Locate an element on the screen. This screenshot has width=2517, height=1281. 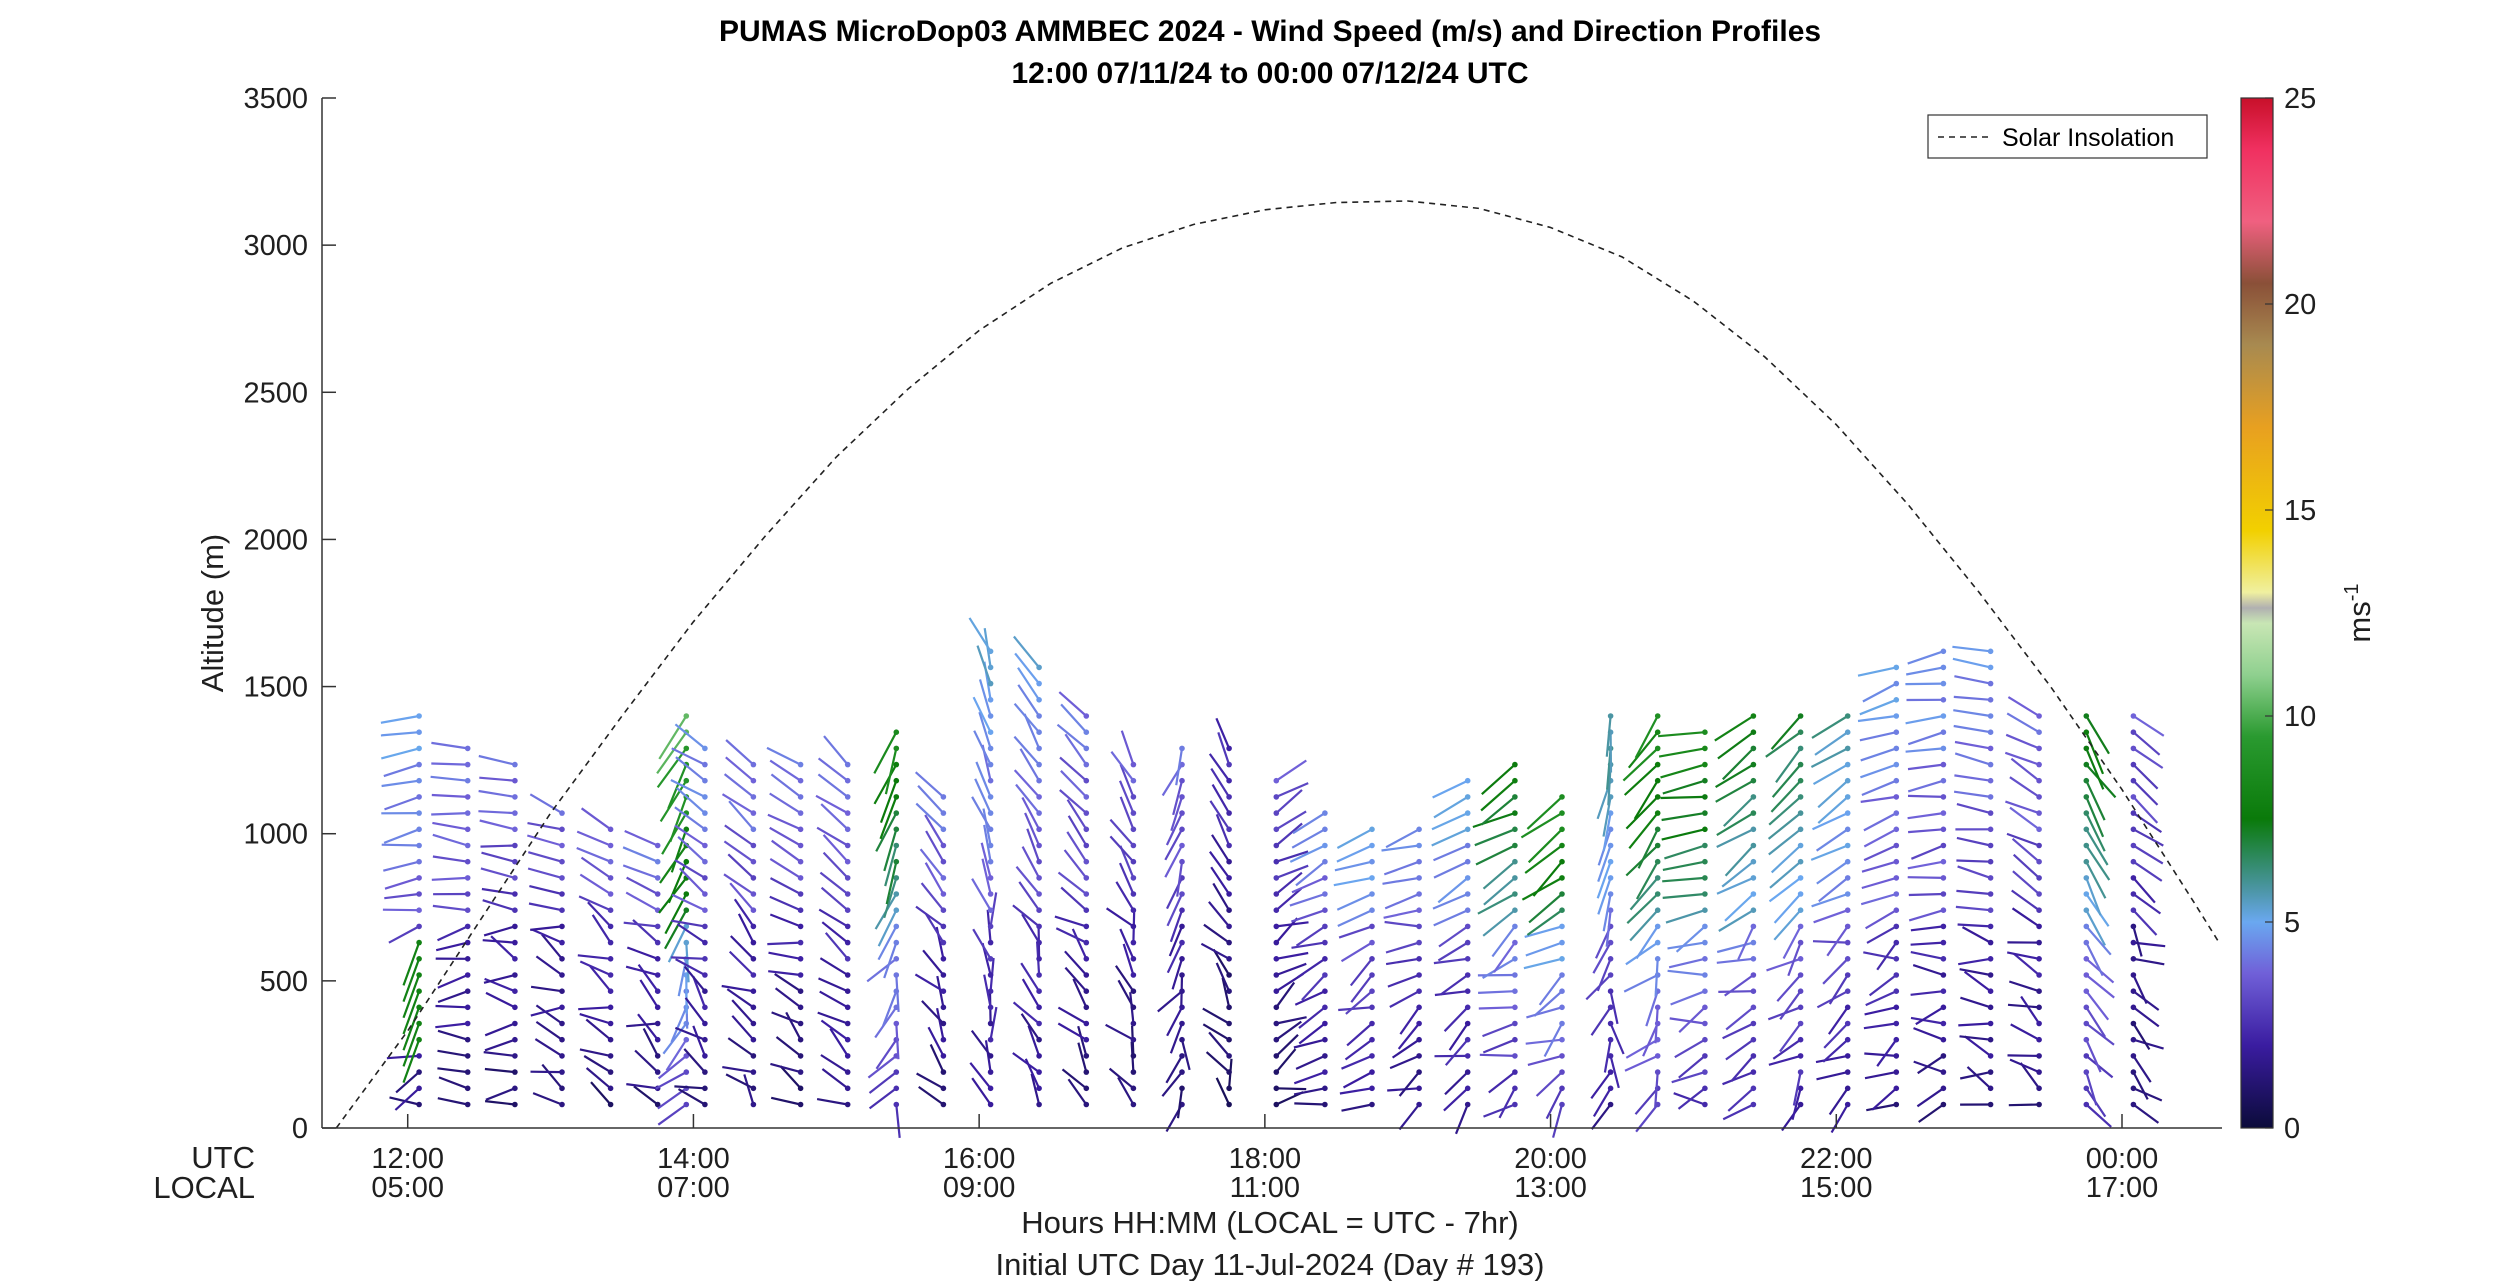
x-tick-label-local: 13:00 is located at coordinates (1550, 1188).